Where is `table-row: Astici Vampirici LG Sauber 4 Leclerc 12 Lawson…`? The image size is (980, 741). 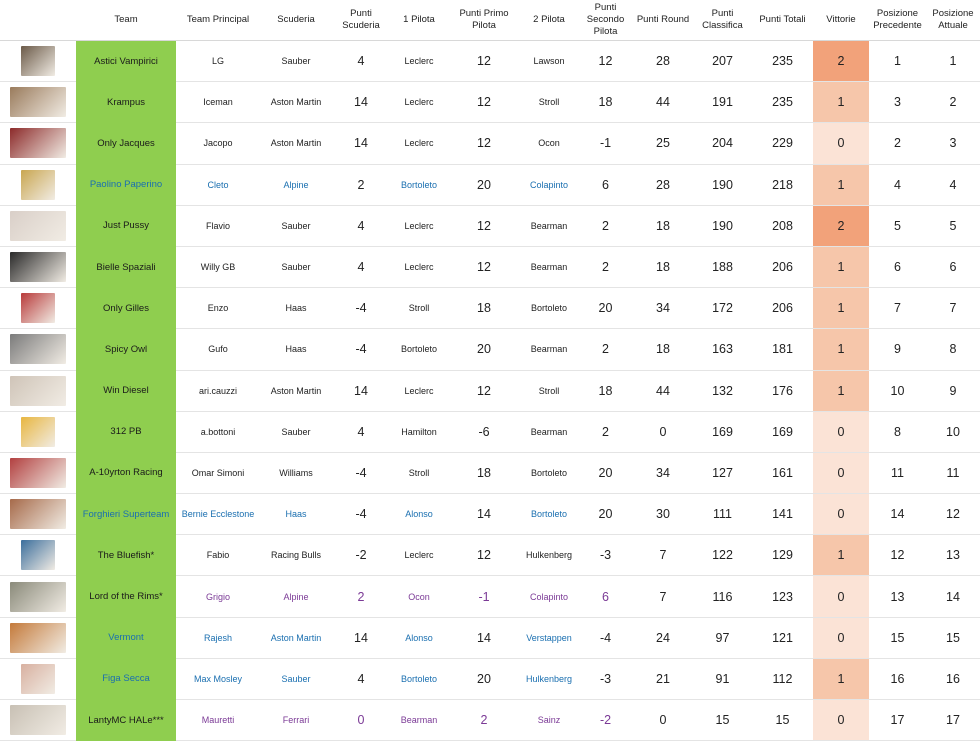 table-row: Astici Vampirici LG Sauber 4 Leclerc 12 Lawson… is located at coordinates (490, 61).